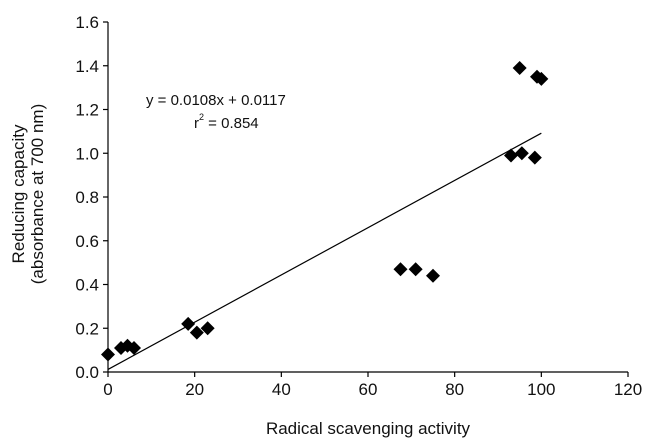 This screenshot has width=649, height=439. I want to click on x-axis-ticks: 0 20 40 60 80 100 120, so click(372, 385).